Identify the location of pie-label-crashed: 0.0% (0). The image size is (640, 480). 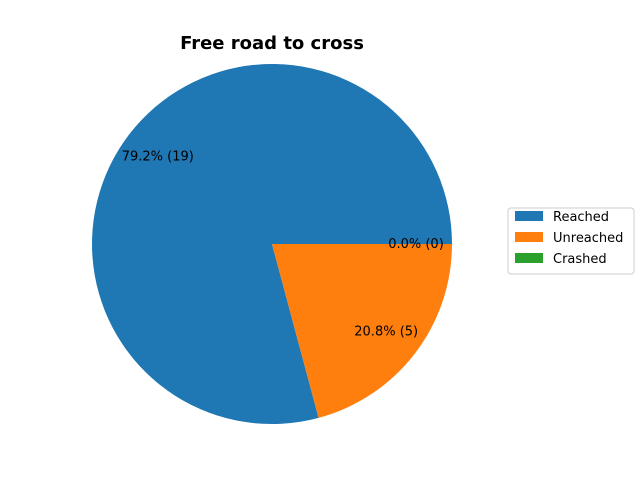
(416, 244).